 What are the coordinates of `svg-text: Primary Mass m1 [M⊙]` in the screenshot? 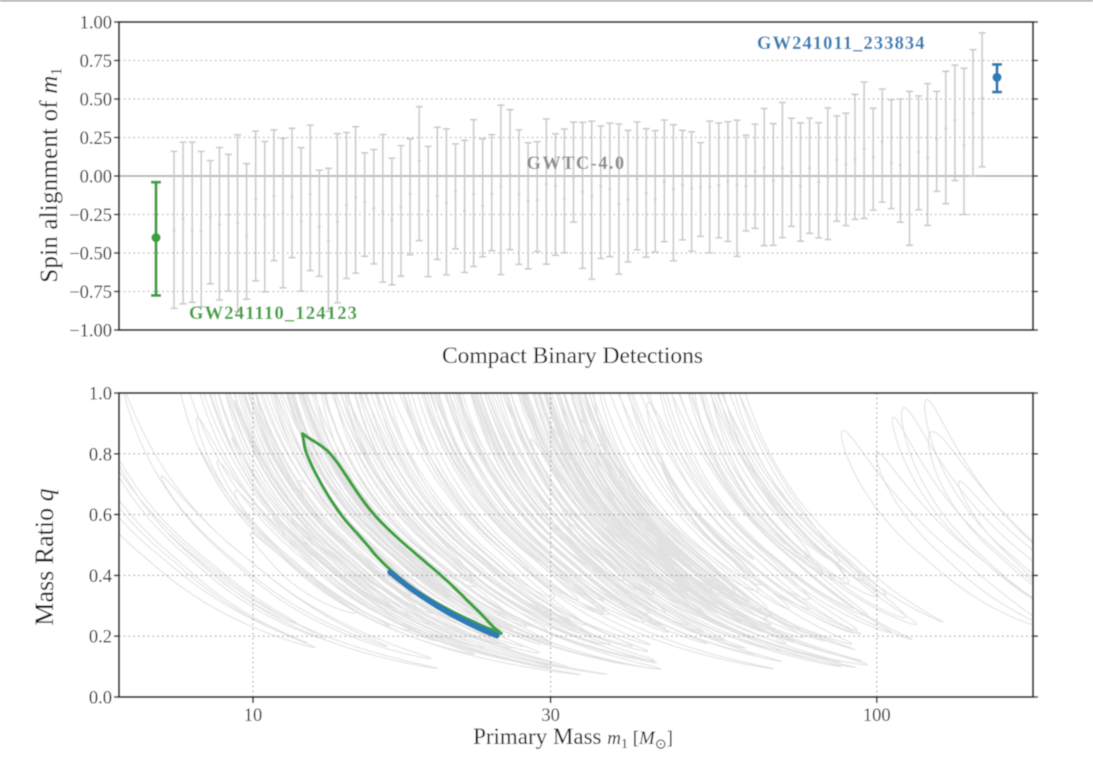 It's located at (573, 738).